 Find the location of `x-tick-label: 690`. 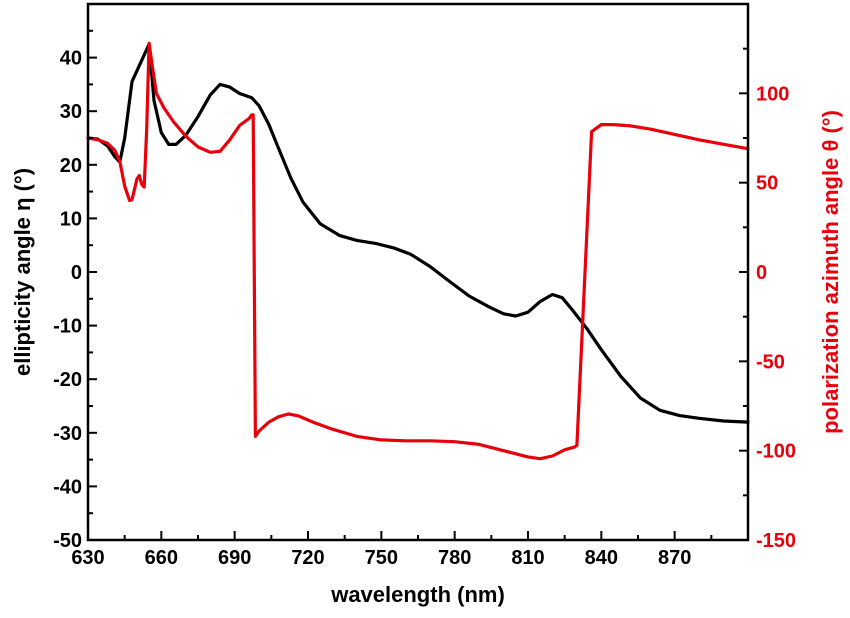

x-tick-label: 690 is located at coordinates (234, 558).